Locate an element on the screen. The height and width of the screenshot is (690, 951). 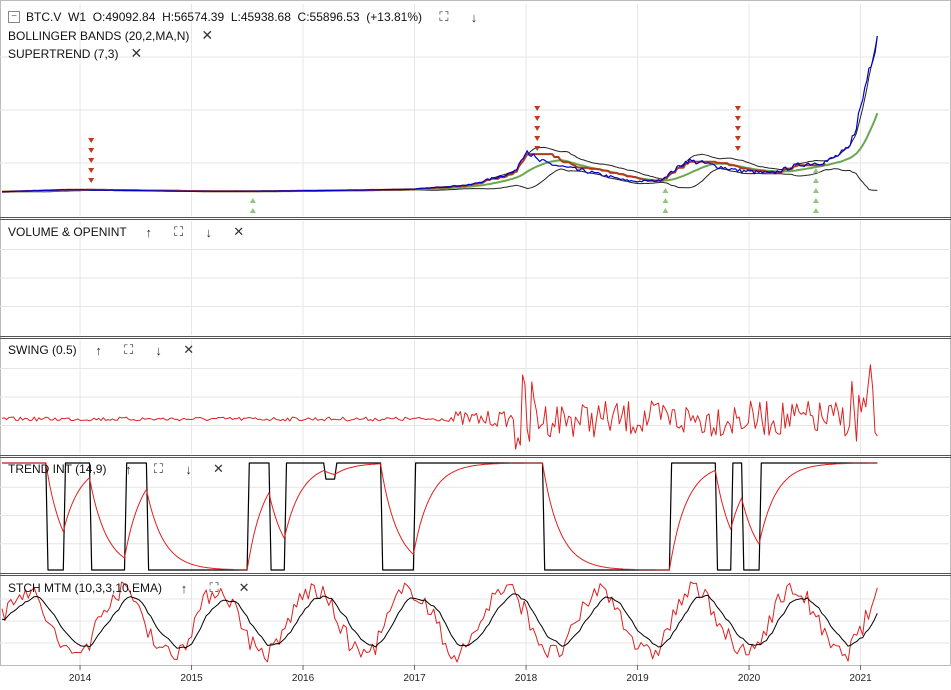
x-tick-label: 2018 is located at coordinates (526, 678).